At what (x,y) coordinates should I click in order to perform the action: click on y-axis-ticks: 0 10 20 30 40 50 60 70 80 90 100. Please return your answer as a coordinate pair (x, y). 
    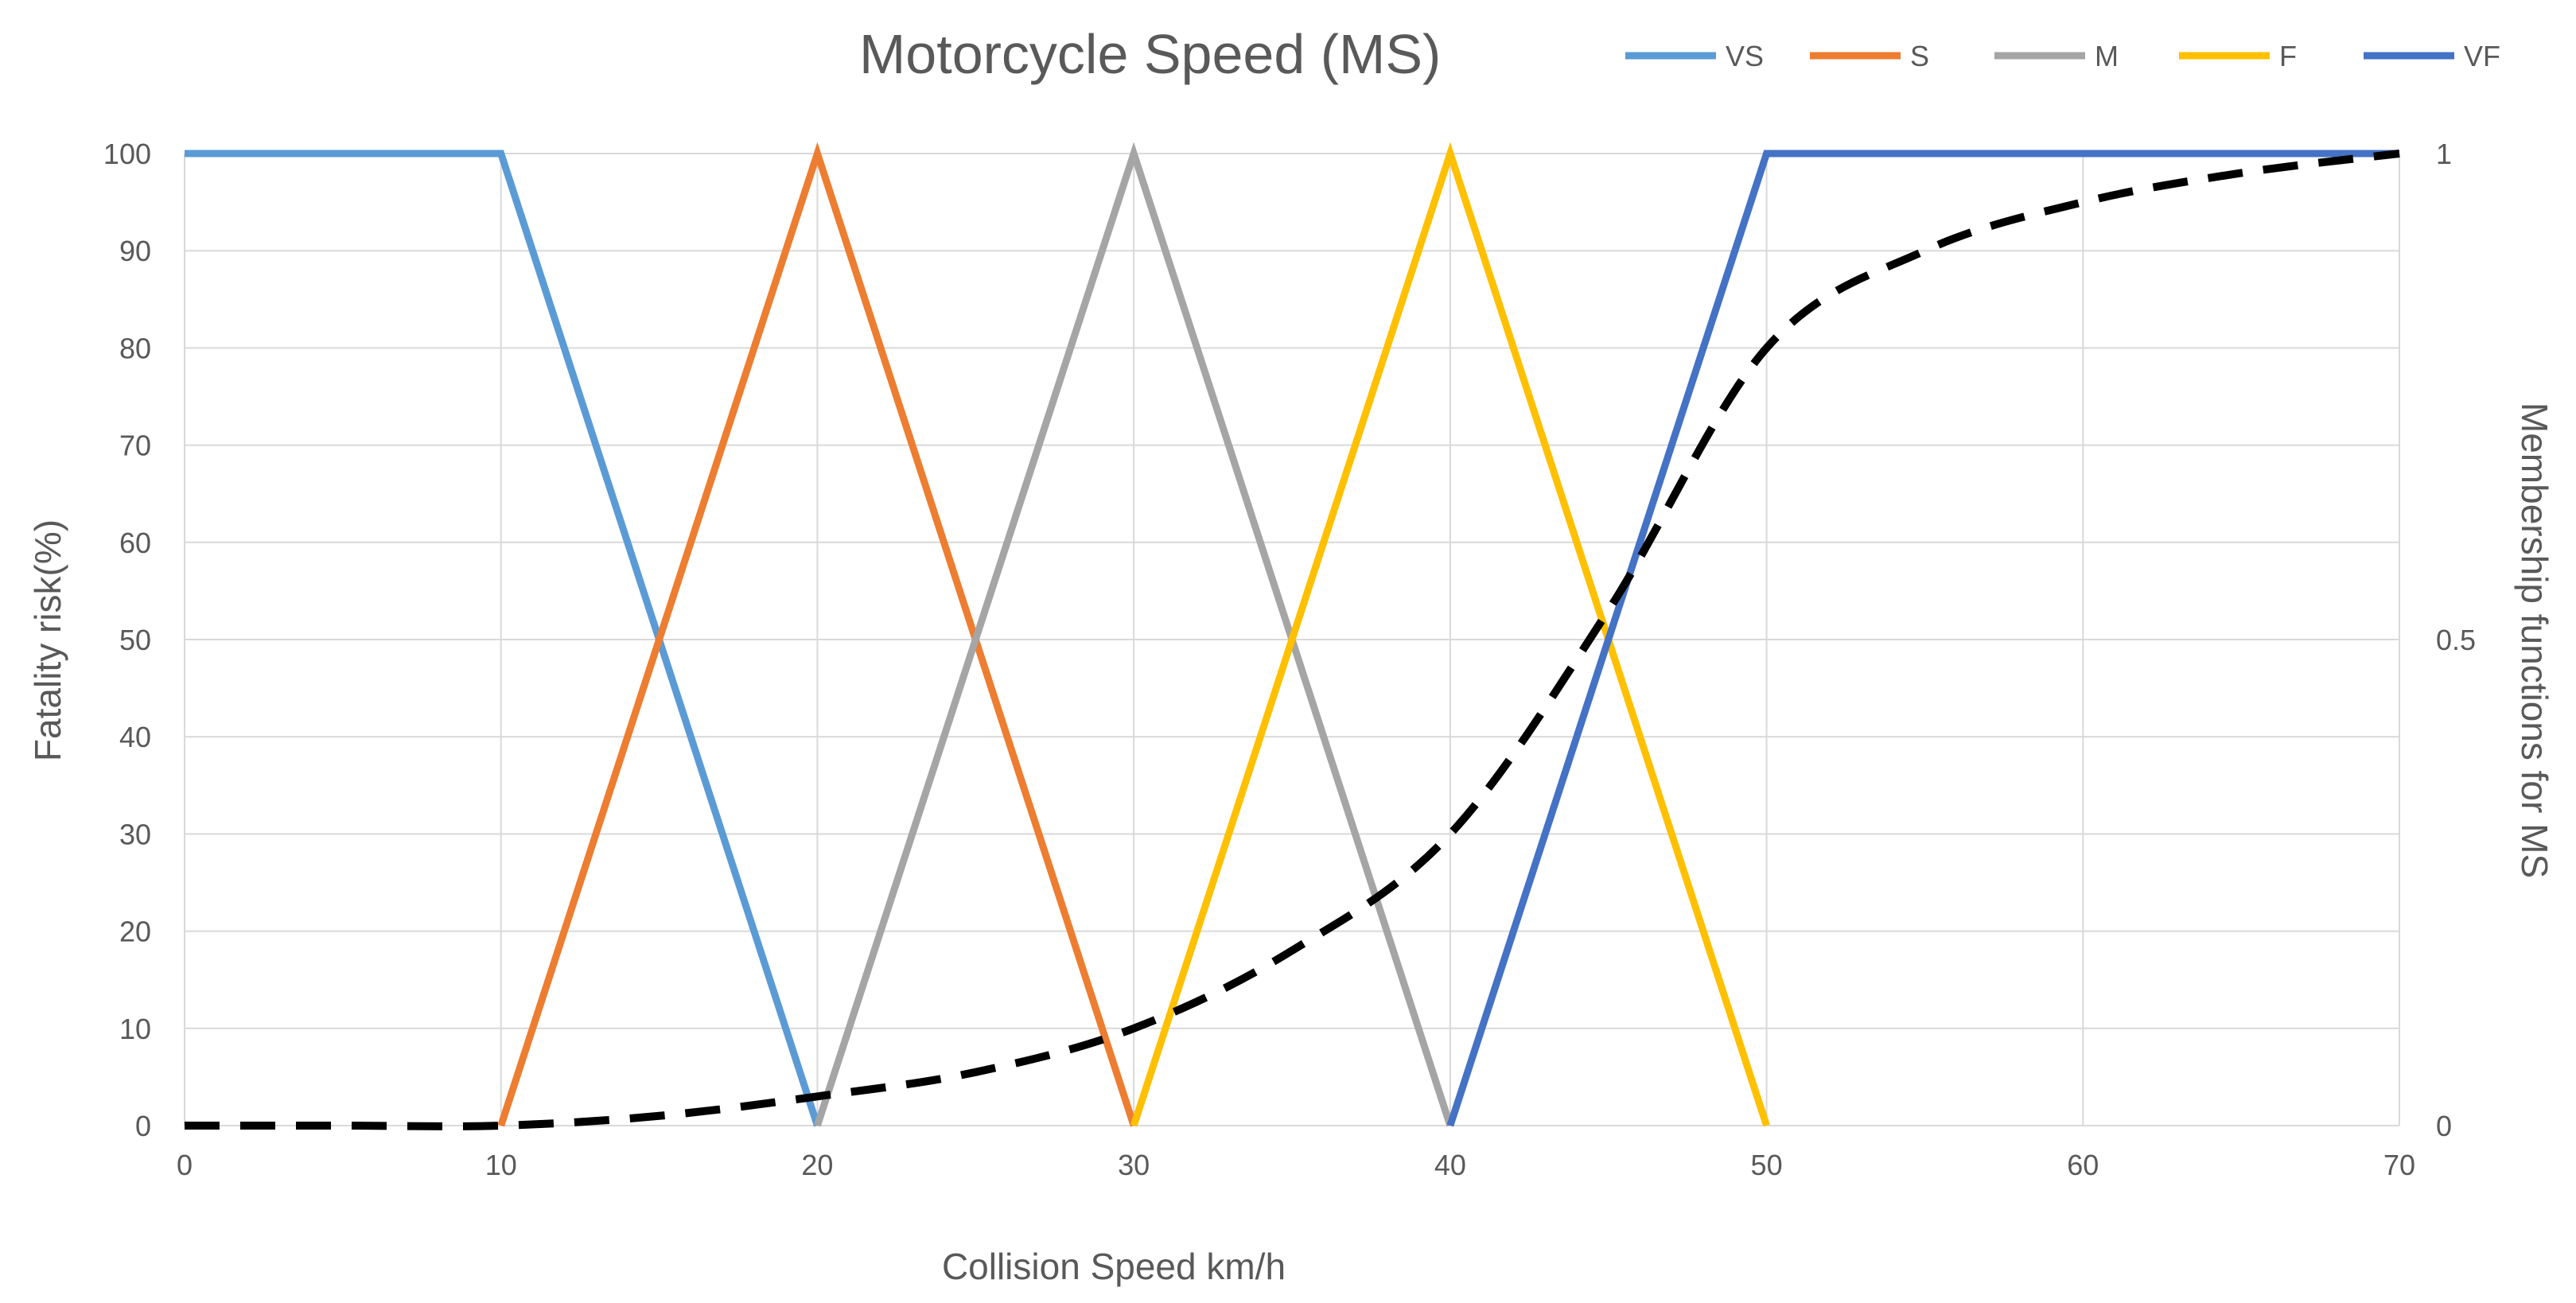
    Looking at the image, I should click on (127, 640).